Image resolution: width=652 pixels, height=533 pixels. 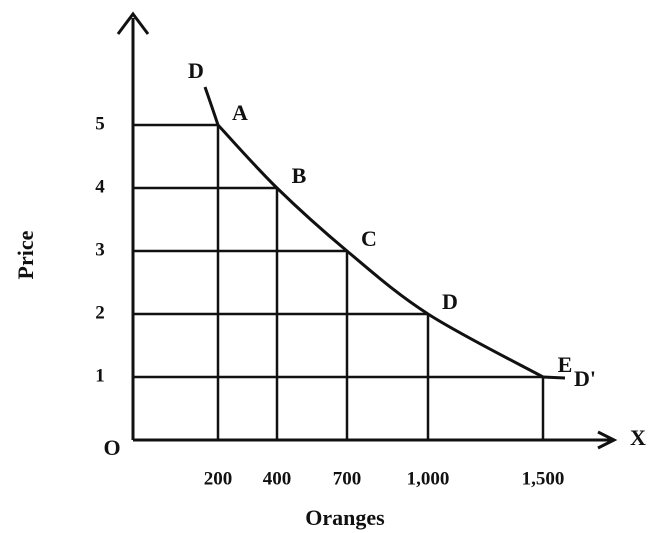 I want to click on x-axis-label: Oranges, so click(x=345, y=517).